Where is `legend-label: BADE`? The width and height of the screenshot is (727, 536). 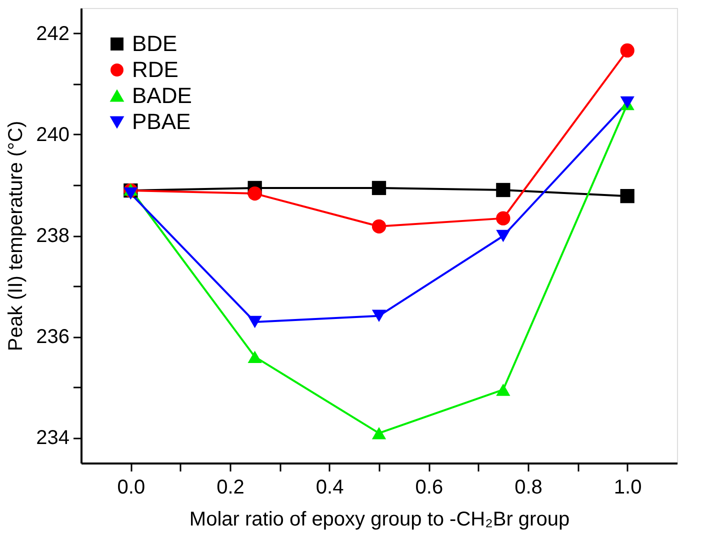 legend-label: BADE is located at coordinates (162, 95).